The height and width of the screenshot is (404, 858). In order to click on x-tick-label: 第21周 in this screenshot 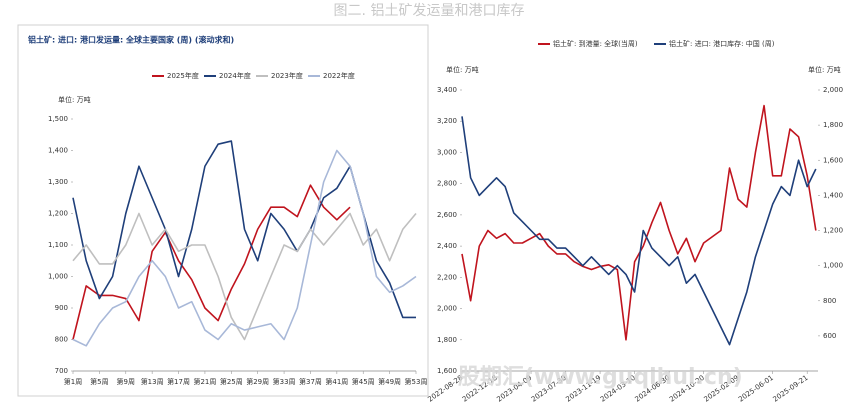, I will do `click(204, 381)`.